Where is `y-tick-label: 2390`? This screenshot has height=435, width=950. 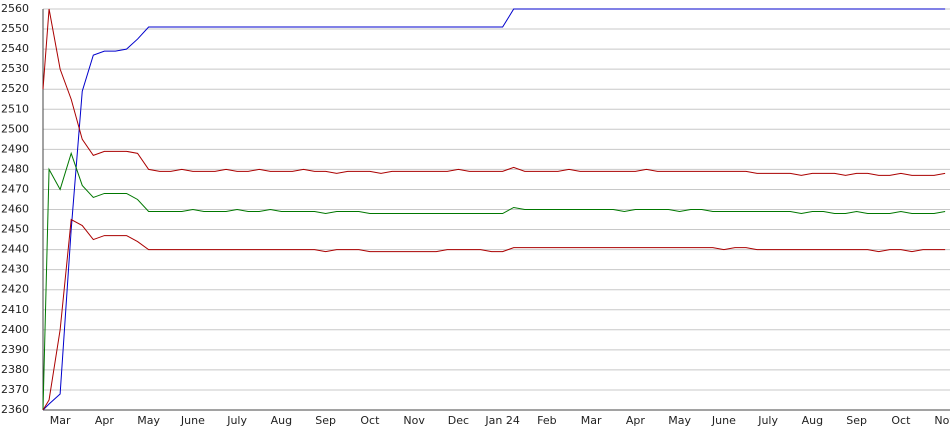
y-tick-label: 2390 is located at coordinates (15, 349).